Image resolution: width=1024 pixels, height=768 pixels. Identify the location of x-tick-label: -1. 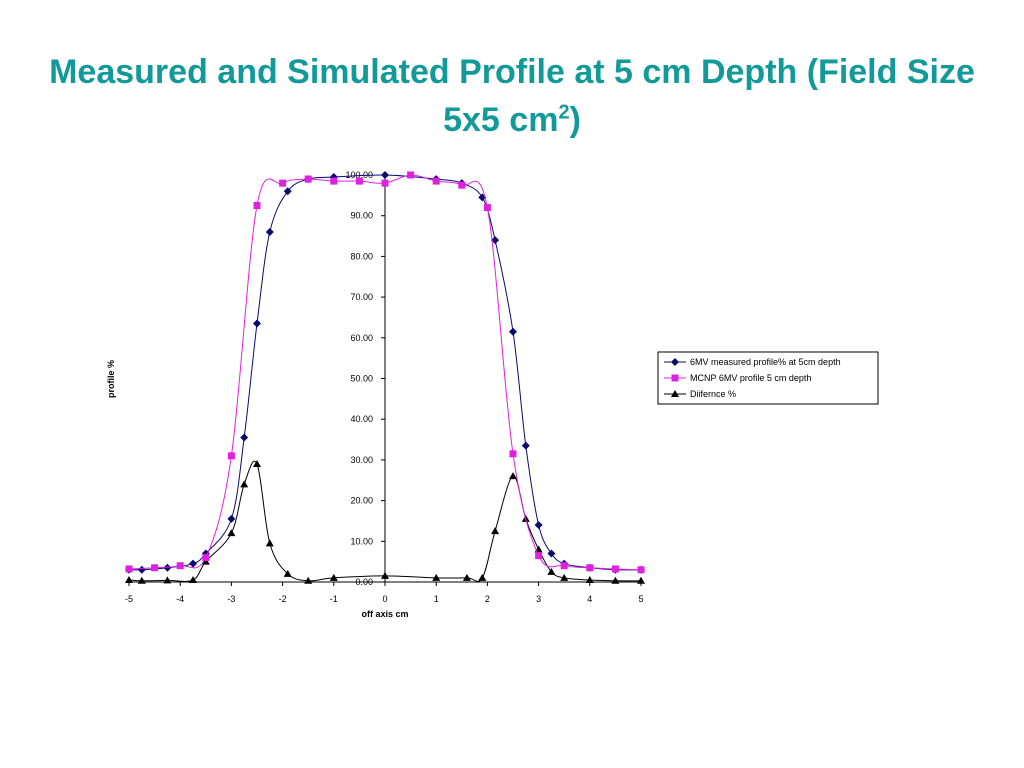
(334, 599).